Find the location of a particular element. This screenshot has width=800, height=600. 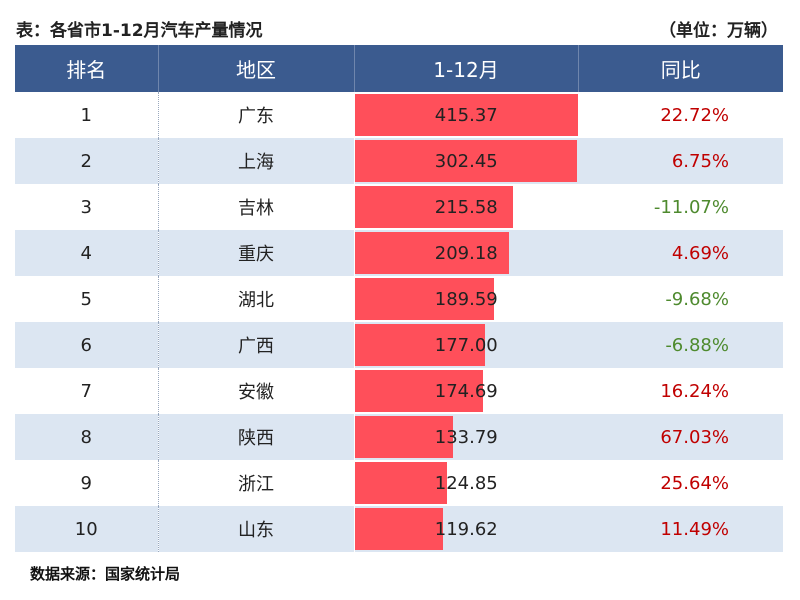

value-cell: 124.85 is located at coordinates (466, 483).